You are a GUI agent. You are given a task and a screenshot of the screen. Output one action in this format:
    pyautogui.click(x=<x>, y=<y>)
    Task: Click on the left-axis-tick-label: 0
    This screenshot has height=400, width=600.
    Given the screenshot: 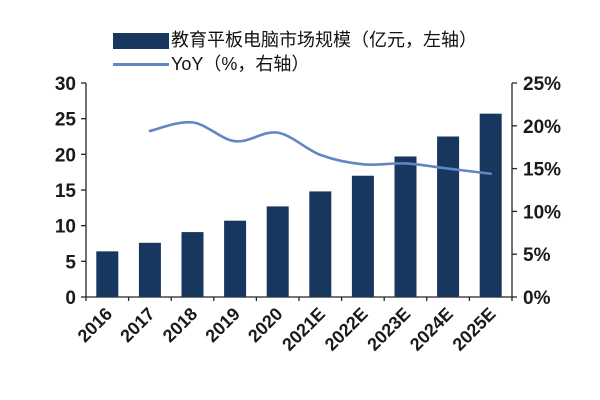 What is the action you would take?
    pyautogui.click(x=70, y=298)
    